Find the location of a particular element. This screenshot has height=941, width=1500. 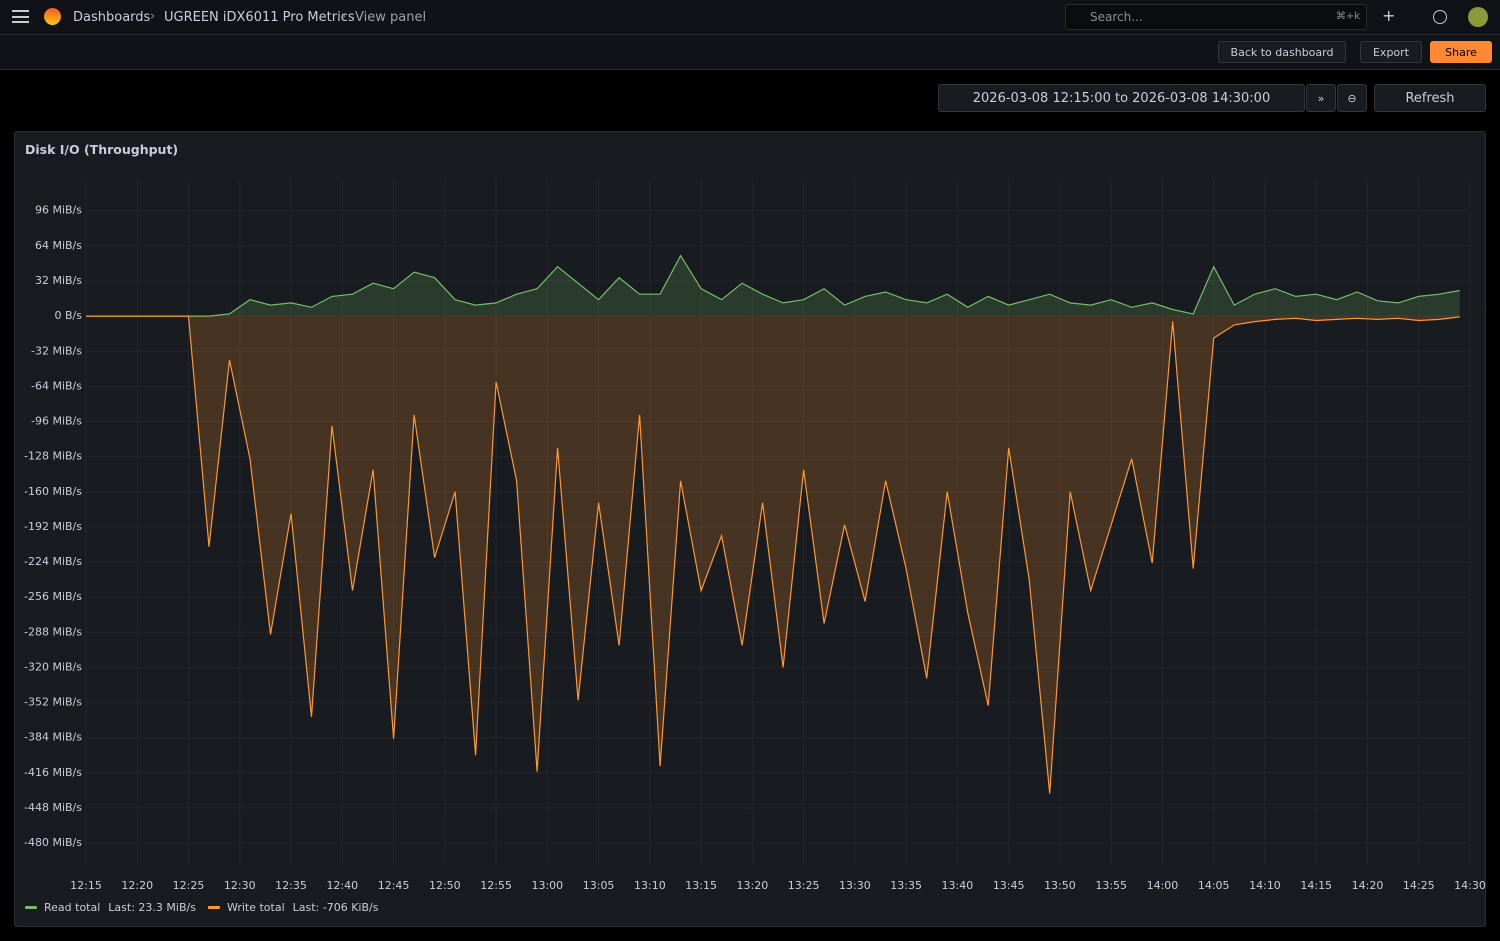

x-tick-label: 12:20 is located at coordinates (137, 885).